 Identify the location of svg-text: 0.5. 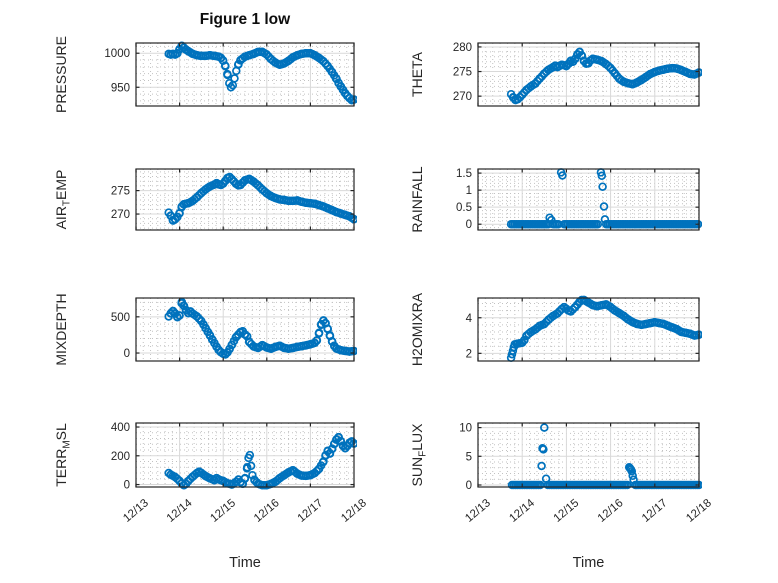
(464, 208).